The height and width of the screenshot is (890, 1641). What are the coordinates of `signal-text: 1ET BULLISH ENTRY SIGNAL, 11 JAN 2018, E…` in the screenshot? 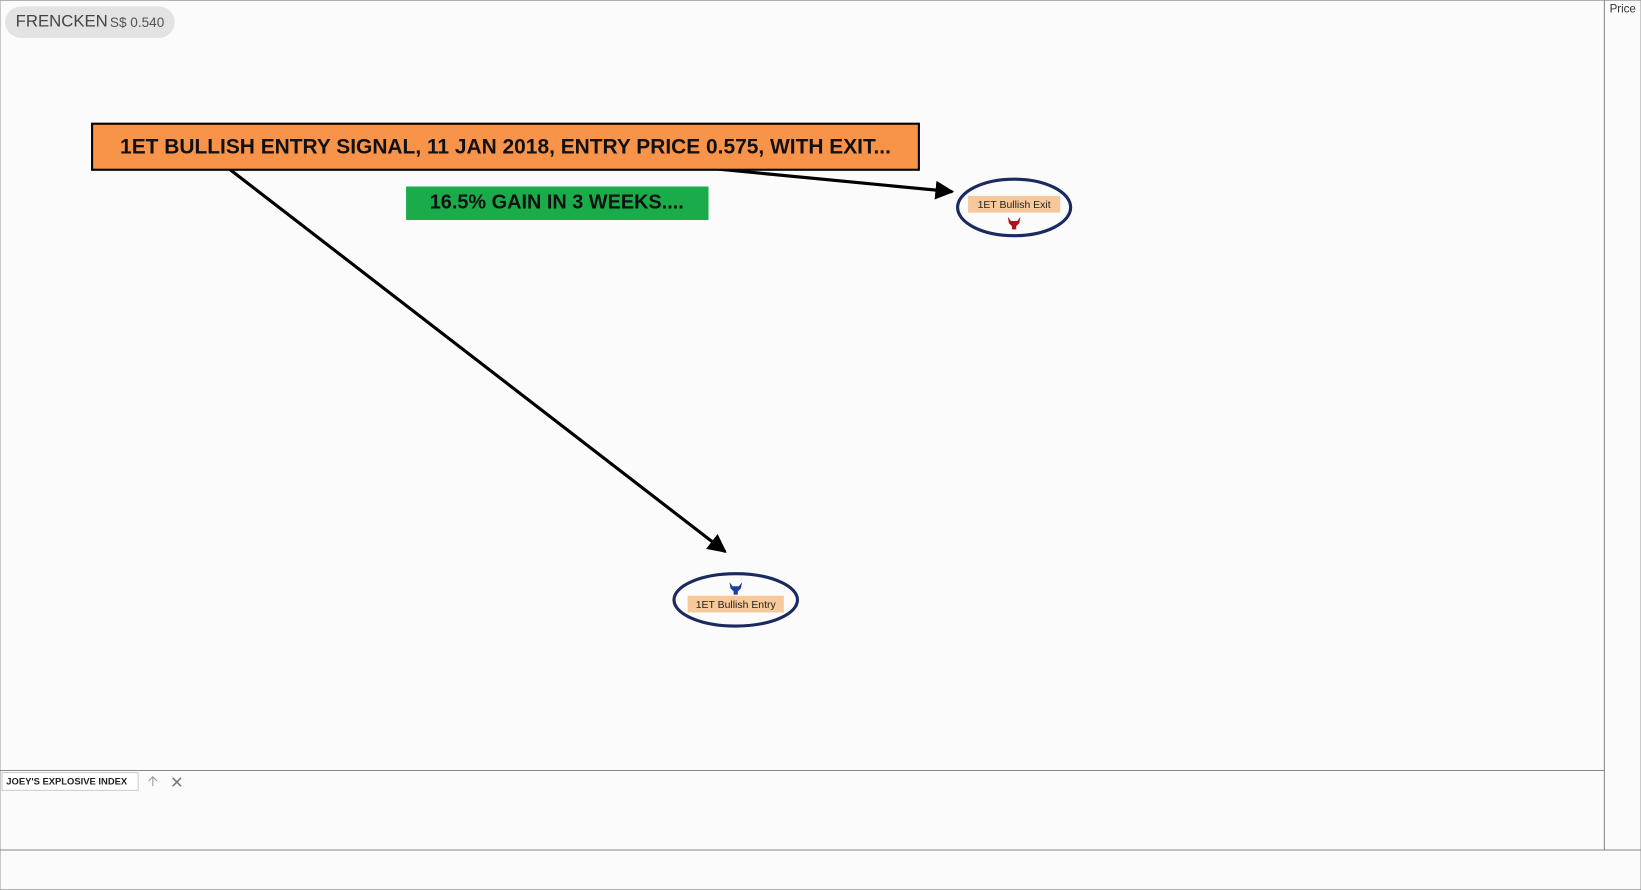 It's located at (505, 146).